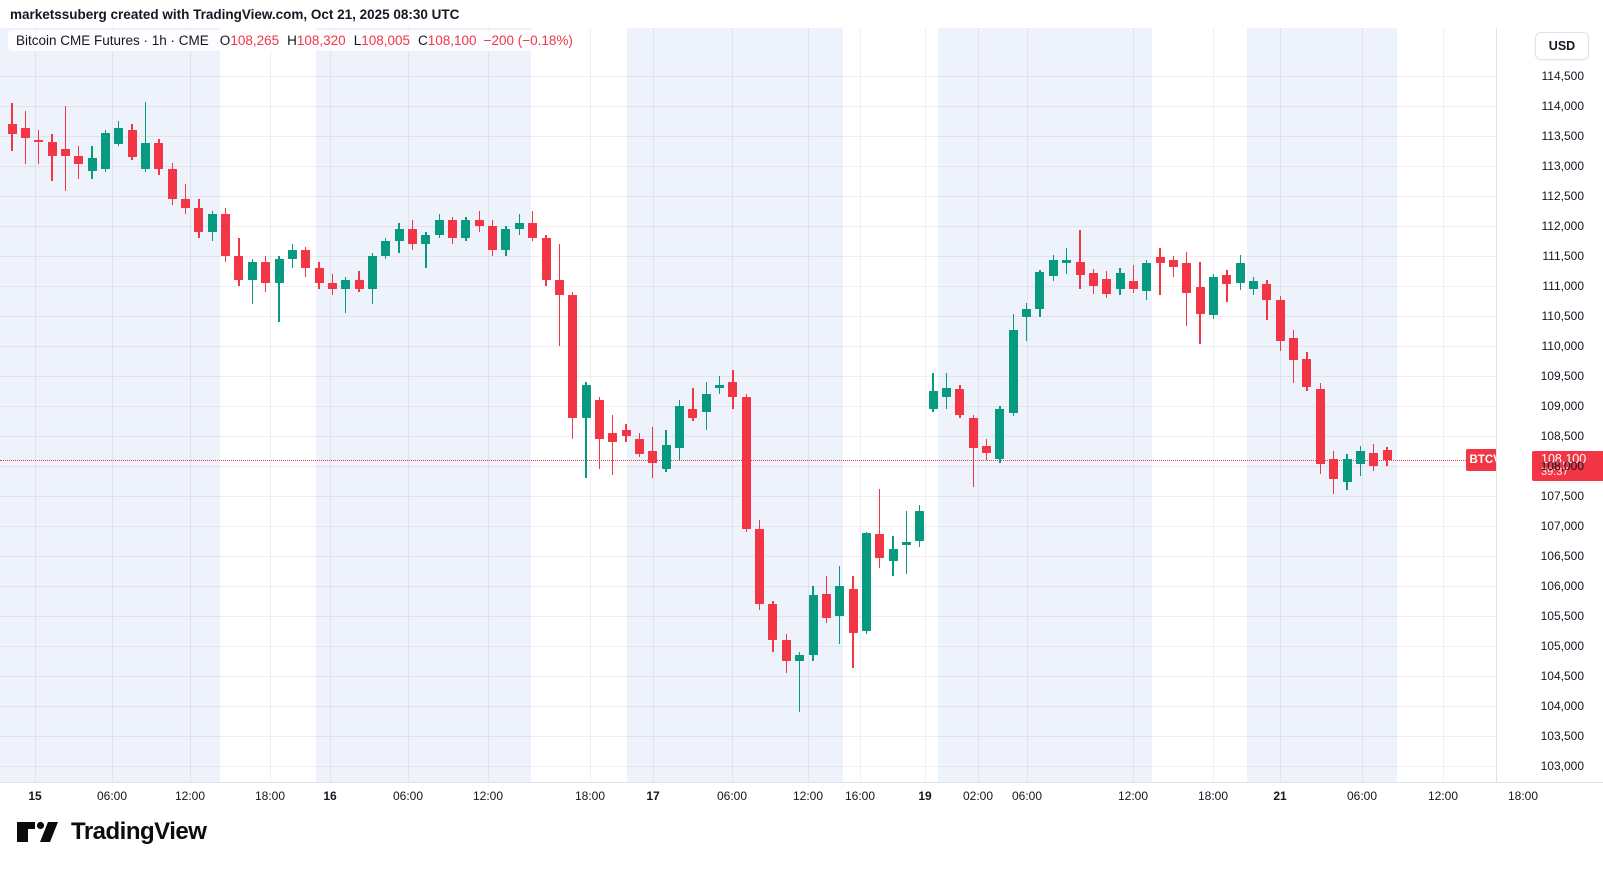  Describe the element at coordinates (1562, 556) in the screenshot. I see `price-axis-label: 106,500` at that location.